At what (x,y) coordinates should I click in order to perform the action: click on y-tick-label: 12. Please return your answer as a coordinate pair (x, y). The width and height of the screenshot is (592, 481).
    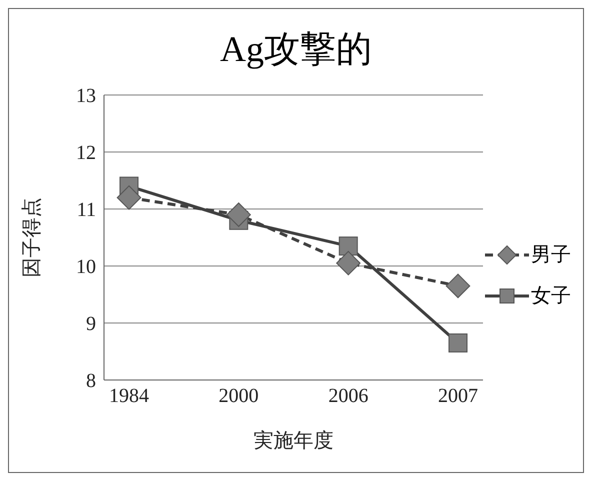
    Looking at the image, I should click on (86, 153).